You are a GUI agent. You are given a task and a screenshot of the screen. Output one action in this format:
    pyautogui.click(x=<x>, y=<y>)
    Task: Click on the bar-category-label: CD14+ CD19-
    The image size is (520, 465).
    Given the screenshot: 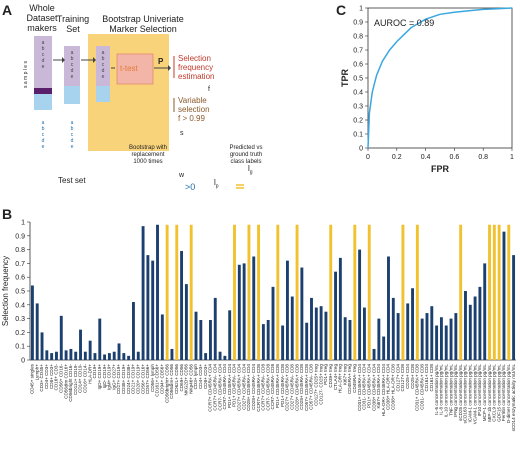 What is the action you would take?
    pyautogui.click(x=80, y=378)
    